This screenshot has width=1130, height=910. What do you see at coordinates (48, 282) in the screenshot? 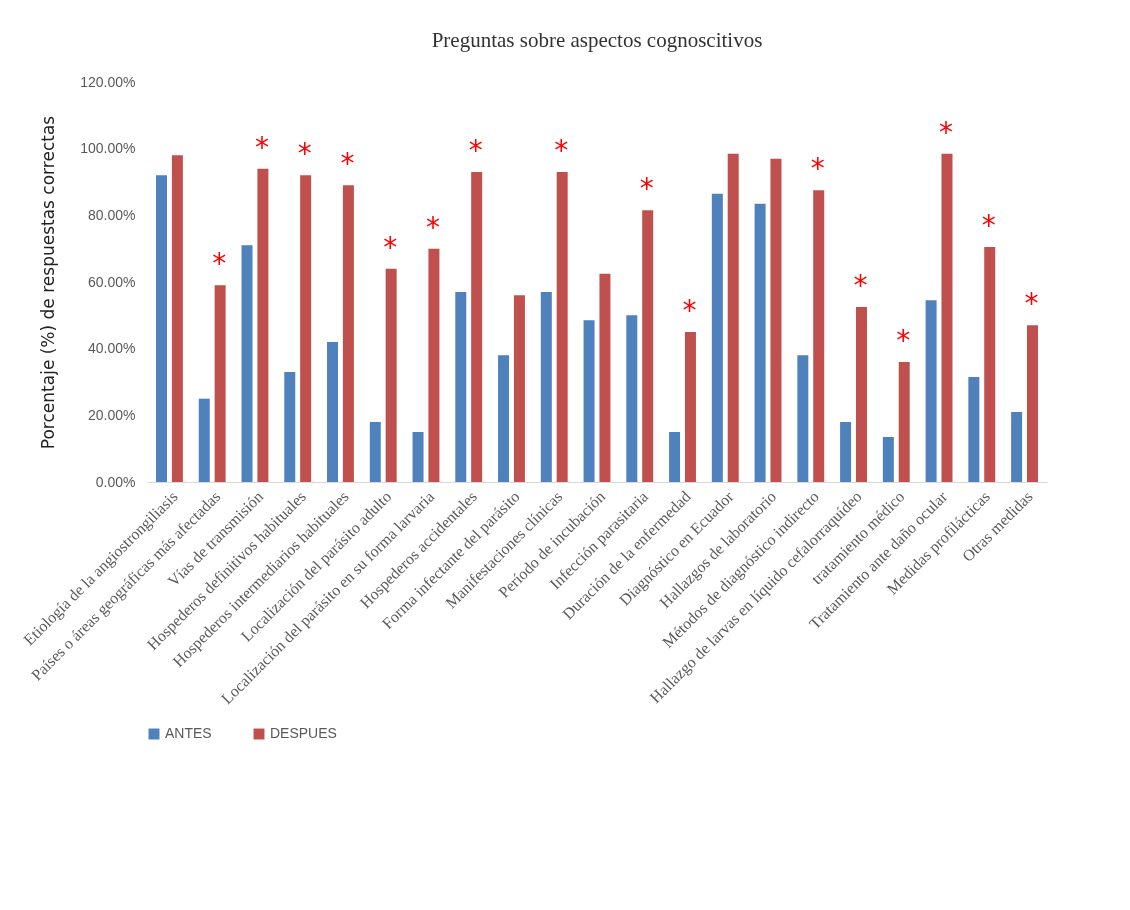
I see `y-axis-title: Porcentaje (%) de respuestas correctas` at bounding box center [48, 282].